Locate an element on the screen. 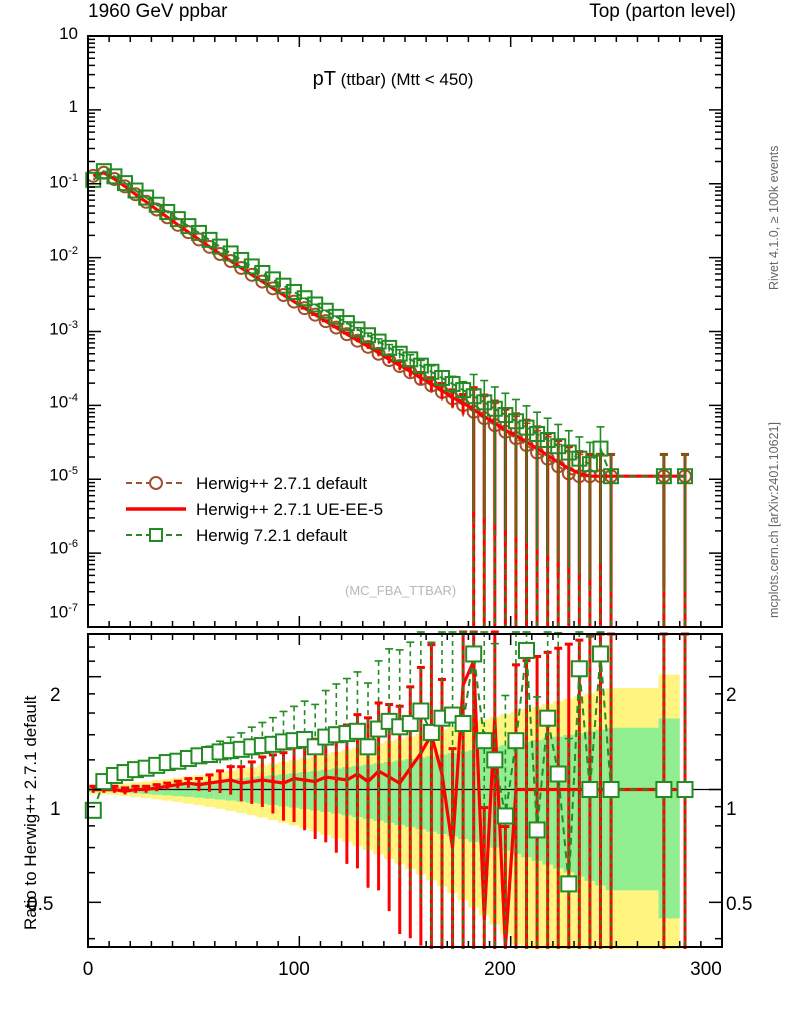 The image size is (786, 1024). header-right: Top (parton level) is located at coordinates (662, 11).